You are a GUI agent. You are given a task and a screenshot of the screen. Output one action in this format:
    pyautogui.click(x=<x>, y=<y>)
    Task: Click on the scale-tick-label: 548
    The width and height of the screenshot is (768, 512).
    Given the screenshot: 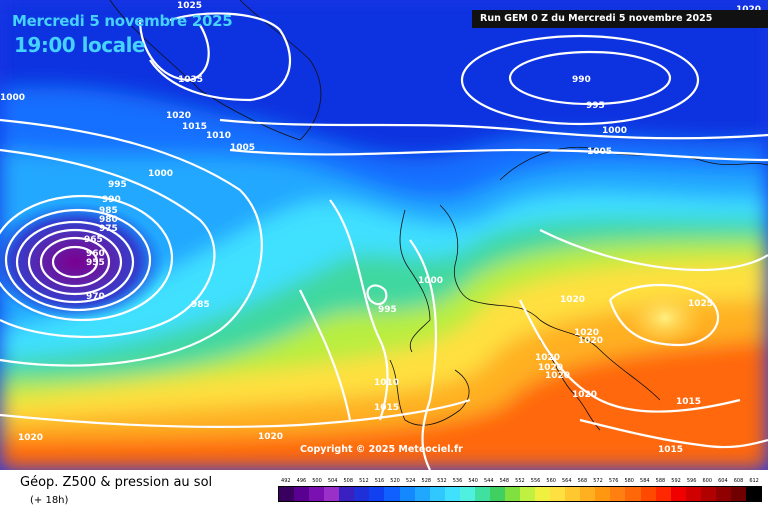 What is the action you would take?
    pyautogui.click(x=504, y=481)
    